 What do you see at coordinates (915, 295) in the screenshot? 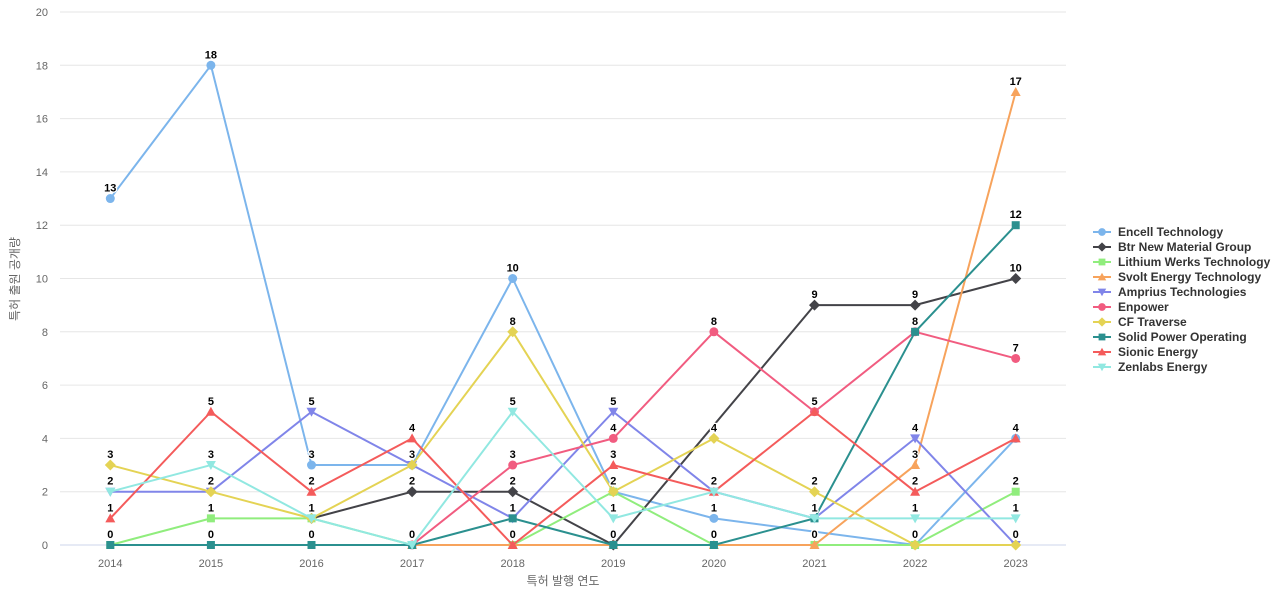
I see `data-point-label: 9` at bounding box center [915, 295].